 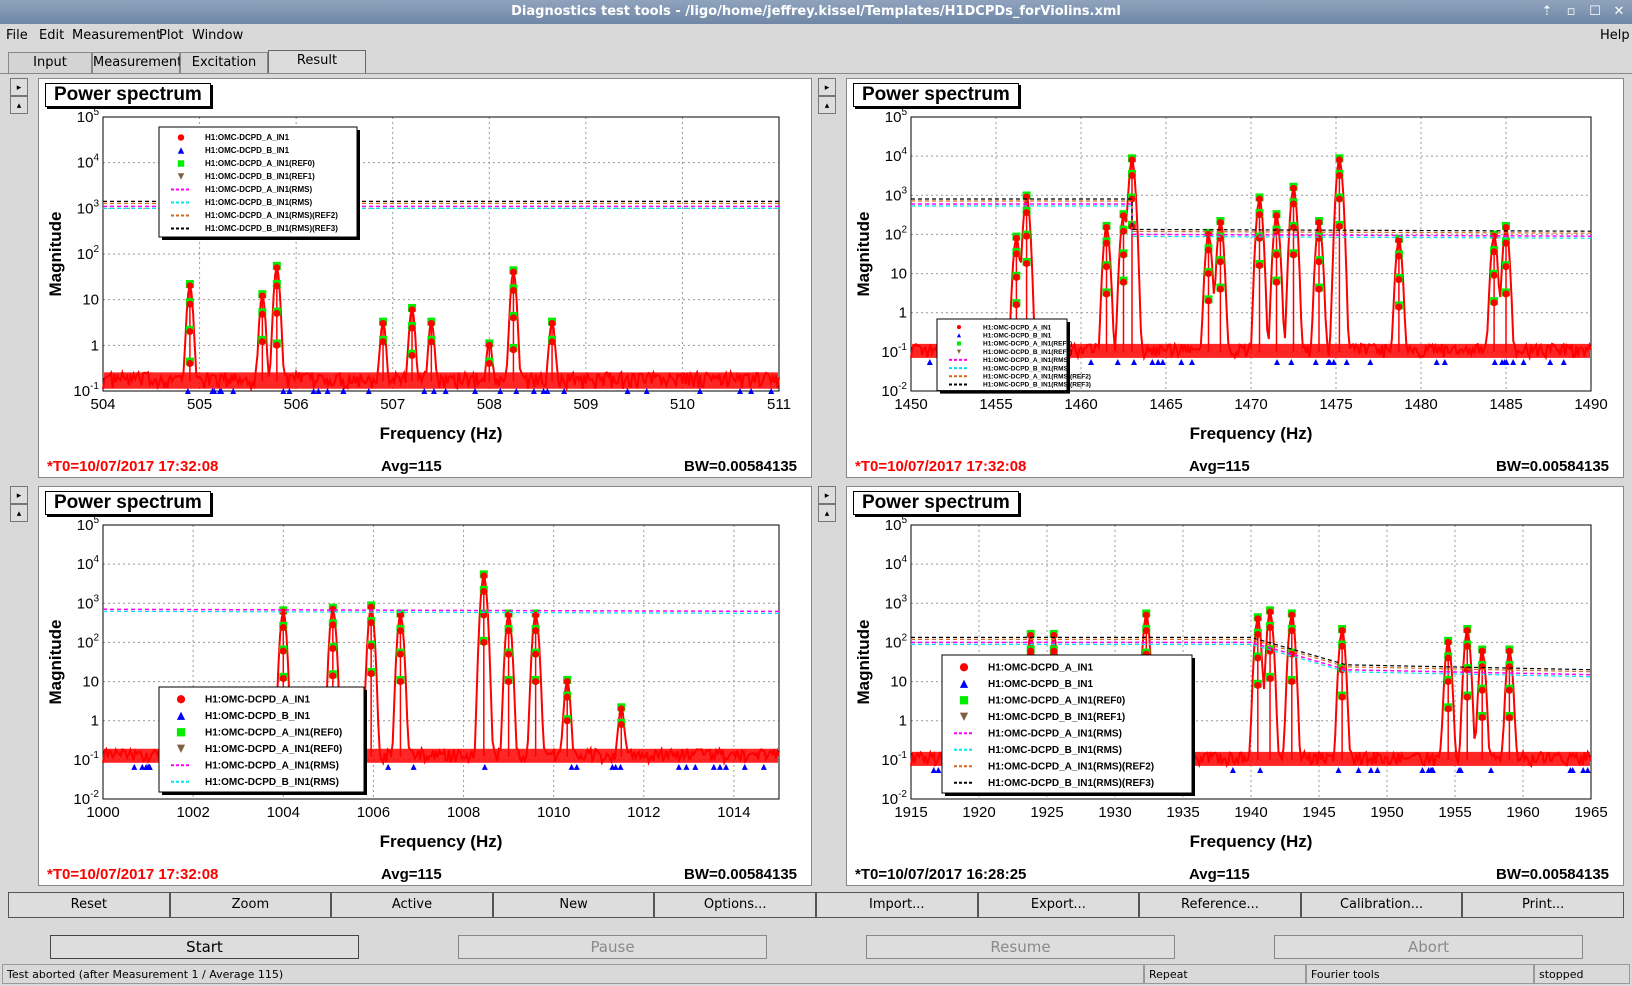 I want to click on window-maximize-icon: ☐, so click(x=1595, y=11).